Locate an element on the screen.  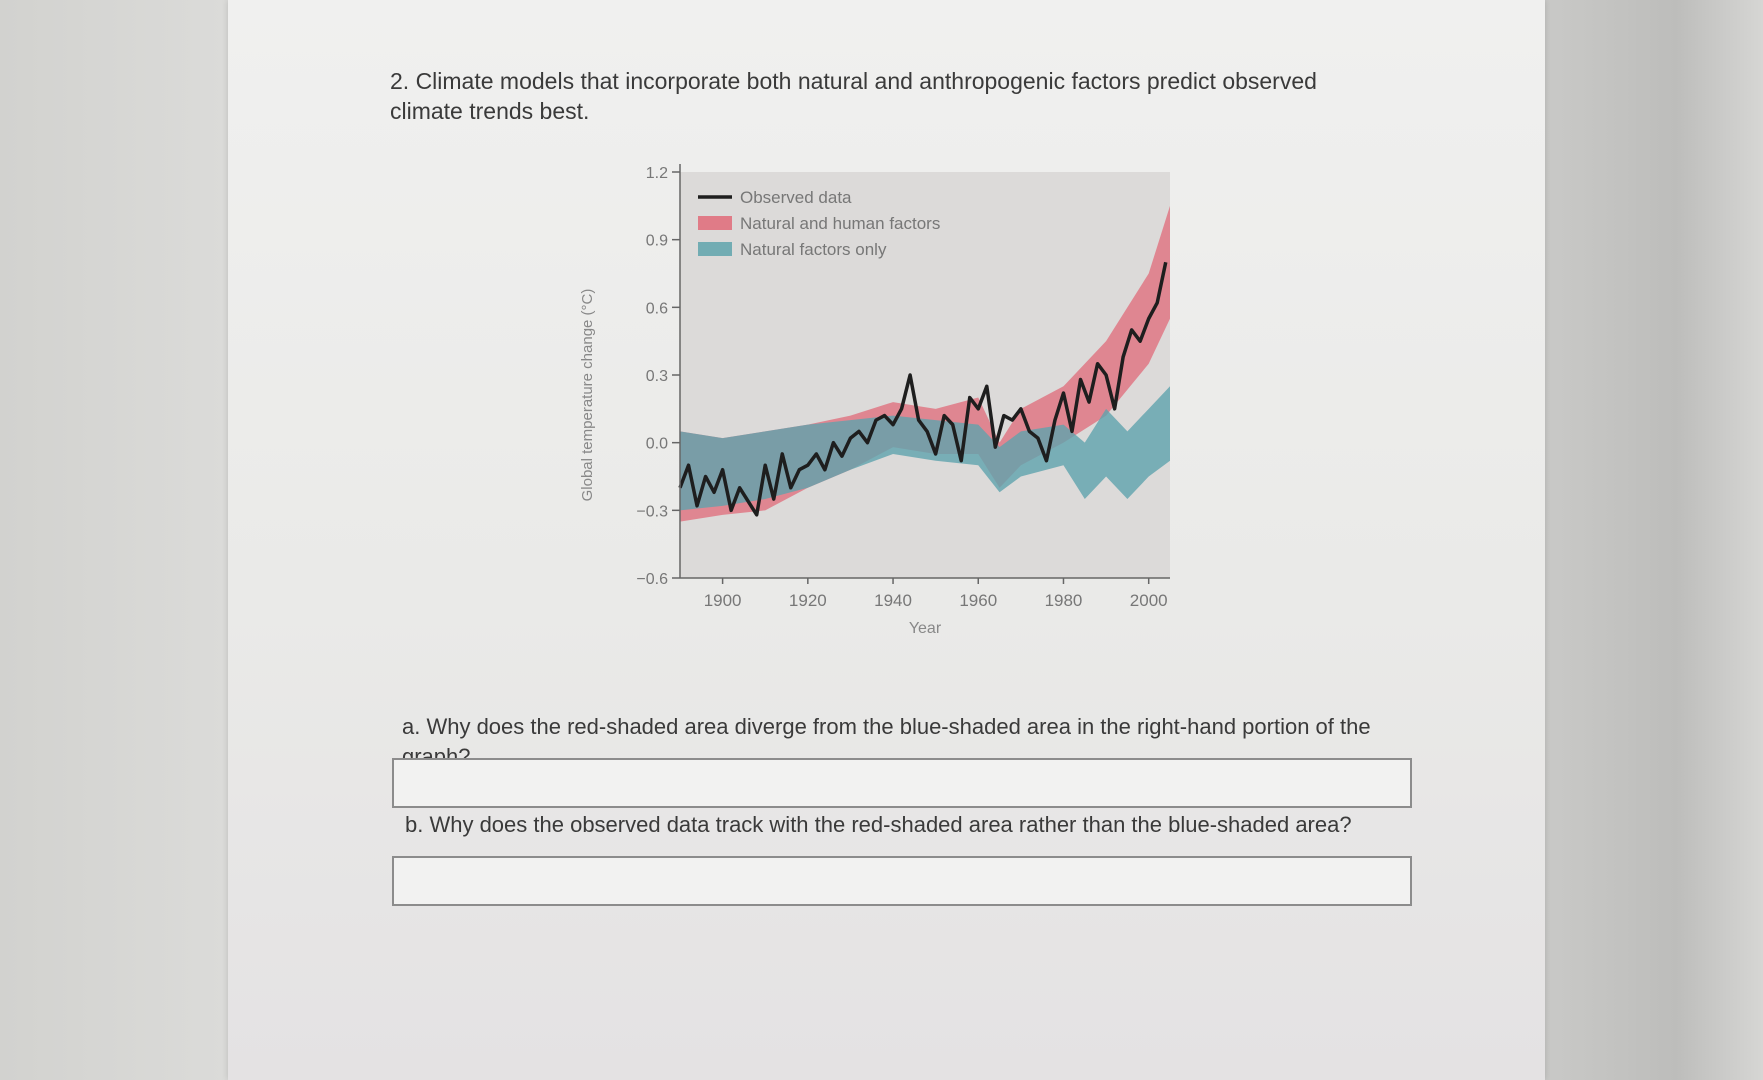
y-tick-label: 0.0 is located at coordinates (657, 444).